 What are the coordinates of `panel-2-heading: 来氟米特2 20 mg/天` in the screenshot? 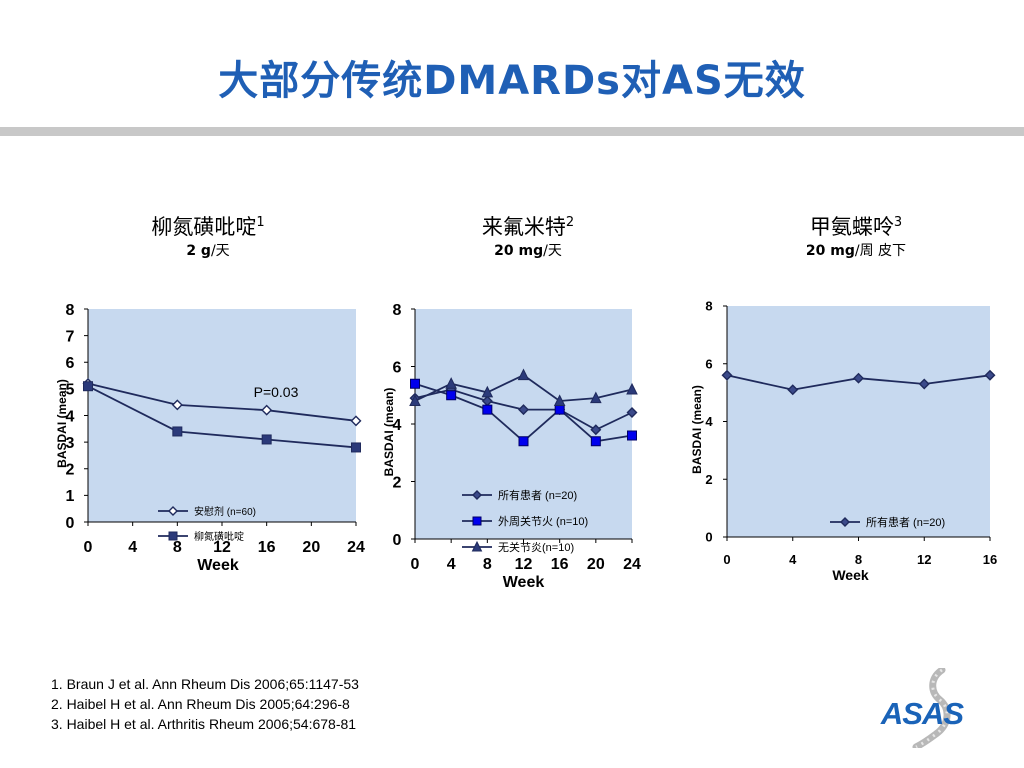 It's located at (528, 235).